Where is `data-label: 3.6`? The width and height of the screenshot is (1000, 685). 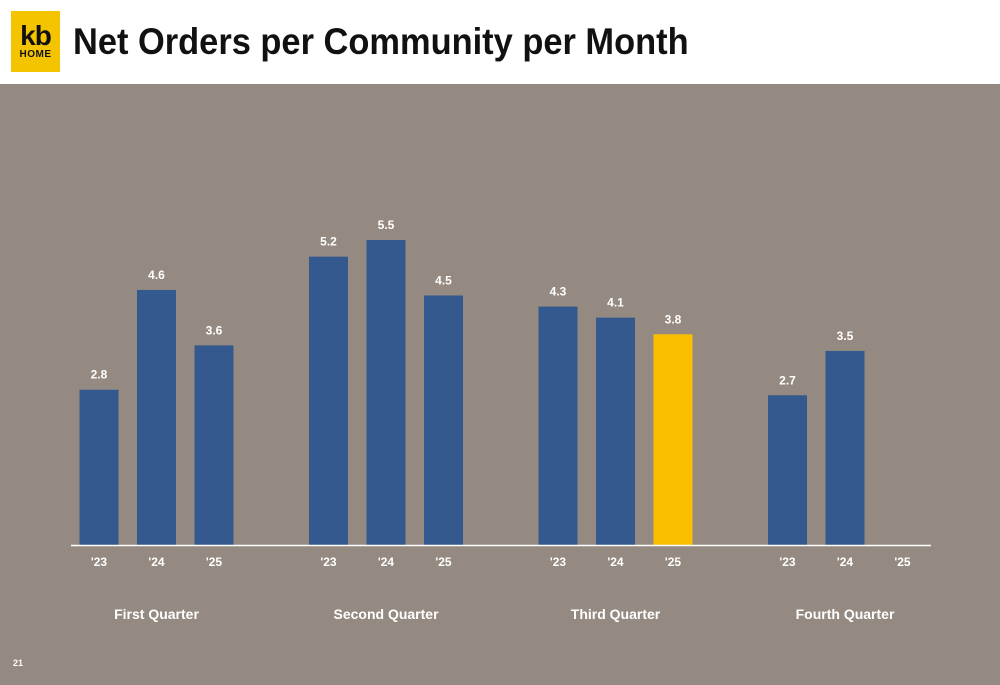 data-label: 3.6 is located at coordinates (214, 330).